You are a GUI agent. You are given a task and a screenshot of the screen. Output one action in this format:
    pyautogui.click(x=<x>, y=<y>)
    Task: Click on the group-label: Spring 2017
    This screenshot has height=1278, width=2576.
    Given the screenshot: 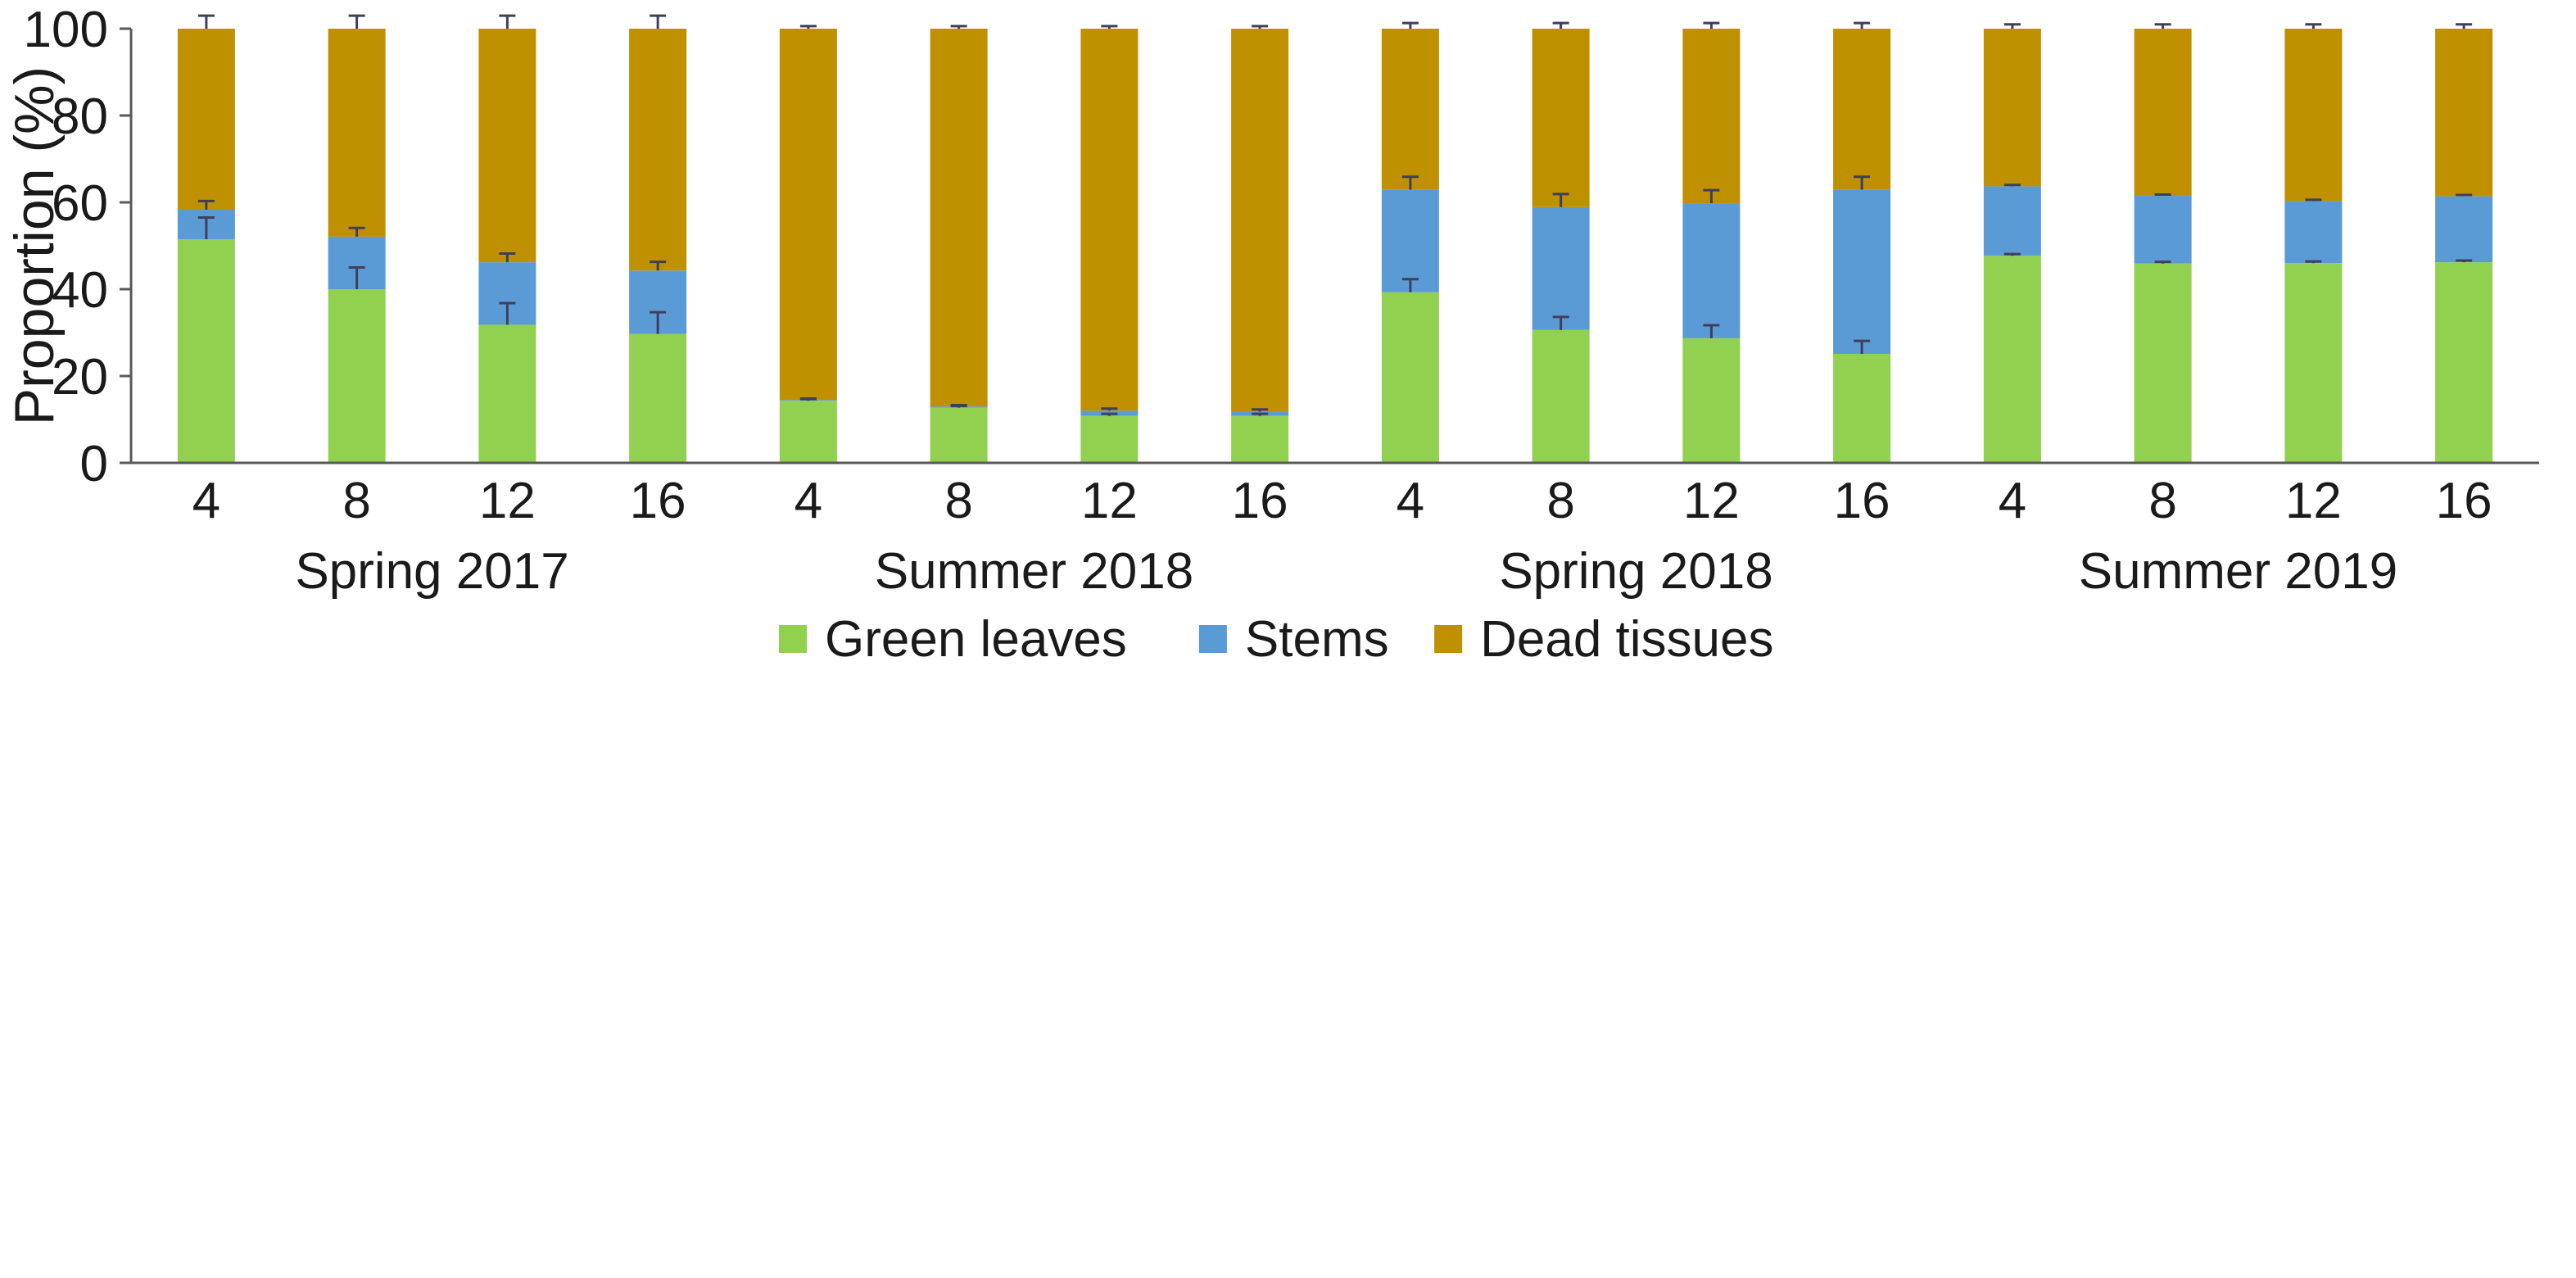 What is the action you would take?
    pyautogui.click(x=431, y=571)
    